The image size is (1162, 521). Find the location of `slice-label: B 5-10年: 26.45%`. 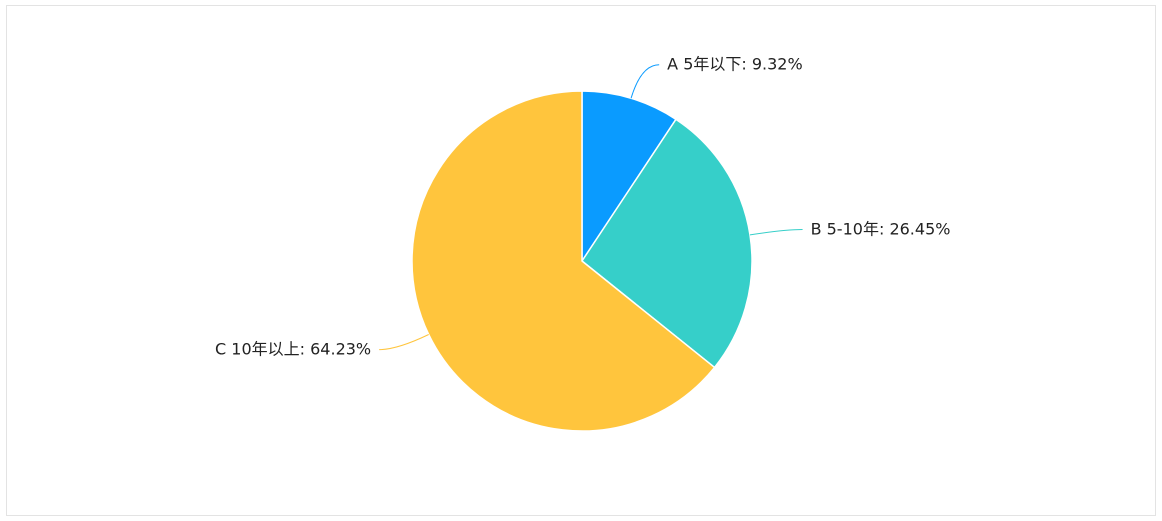

slice-label: B 5-10年: 26.45% is located at coordinates (881, 228).